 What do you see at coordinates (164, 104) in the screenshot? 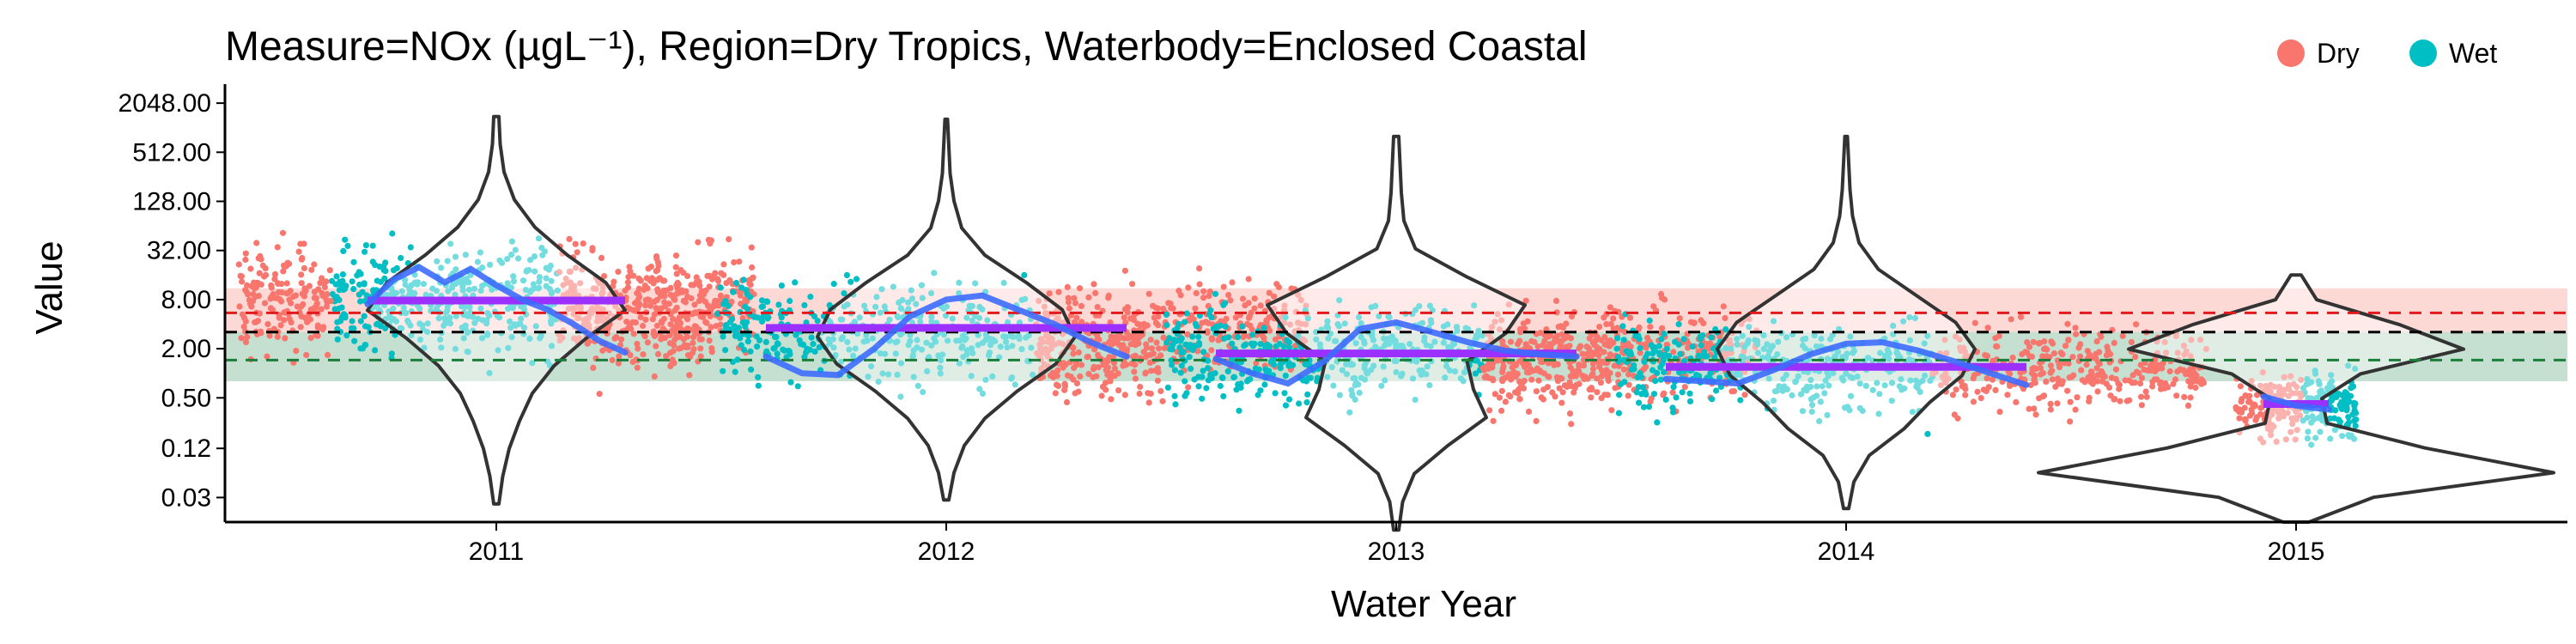
I see `y-tick-label: 2048.00` at bounding box center [164, 104].